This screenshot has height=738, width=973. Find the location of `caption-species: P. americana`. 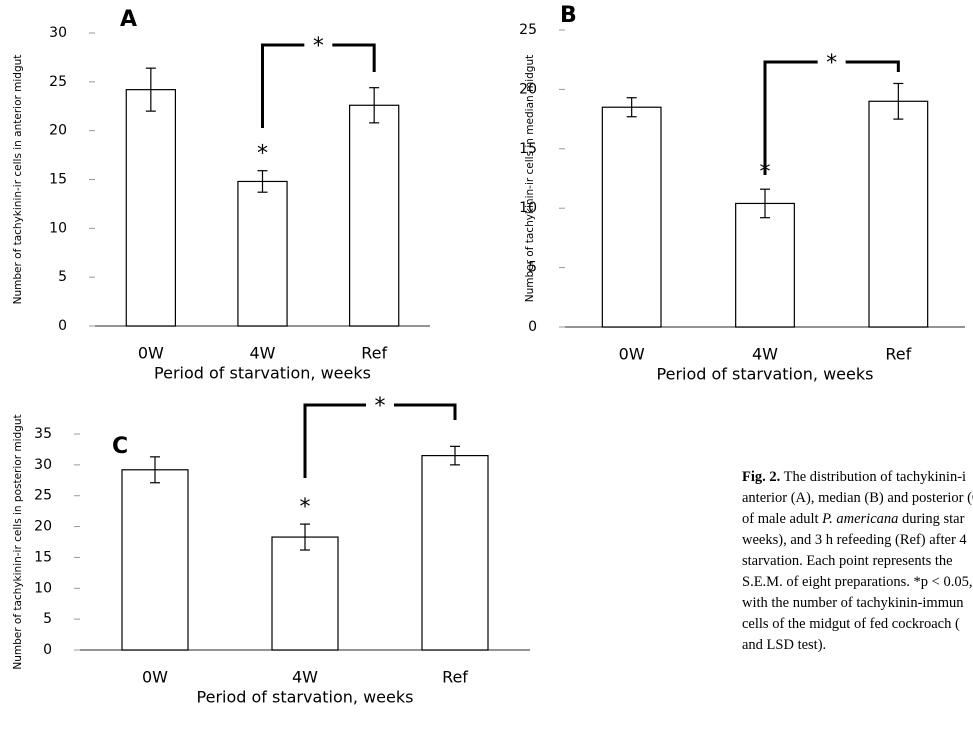

caption-species: P. americana is located at coordinates (860, 519).